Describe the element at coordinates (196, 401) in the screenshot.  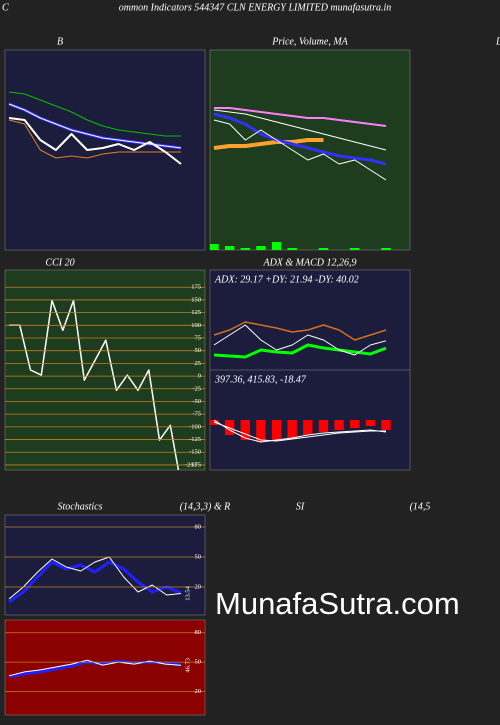
I see `y-tick-label: -50` at that location.